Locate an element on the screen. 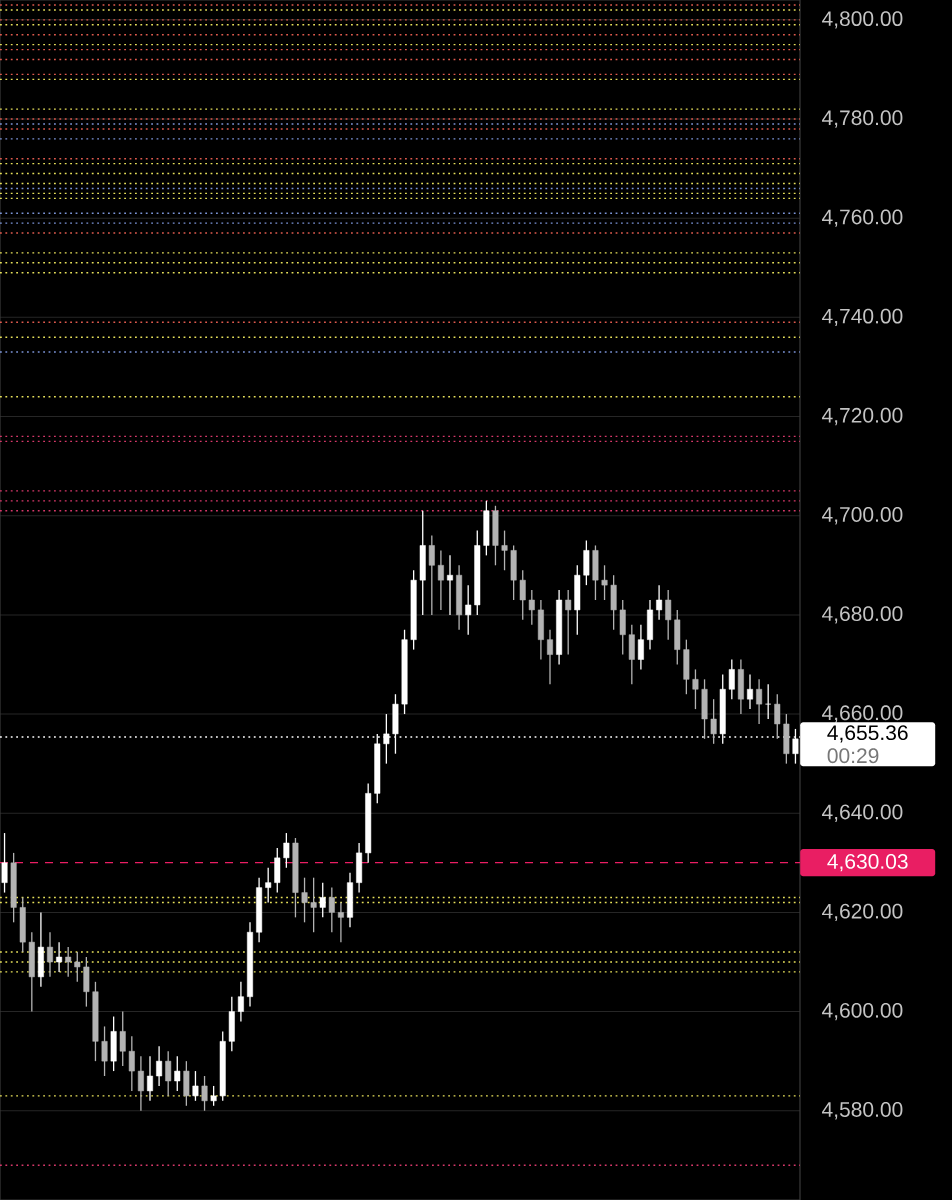 The width and height of the screenshot is (952, 1200). y-tick-label: 4,740.00 is located at coordinates (862, 317).